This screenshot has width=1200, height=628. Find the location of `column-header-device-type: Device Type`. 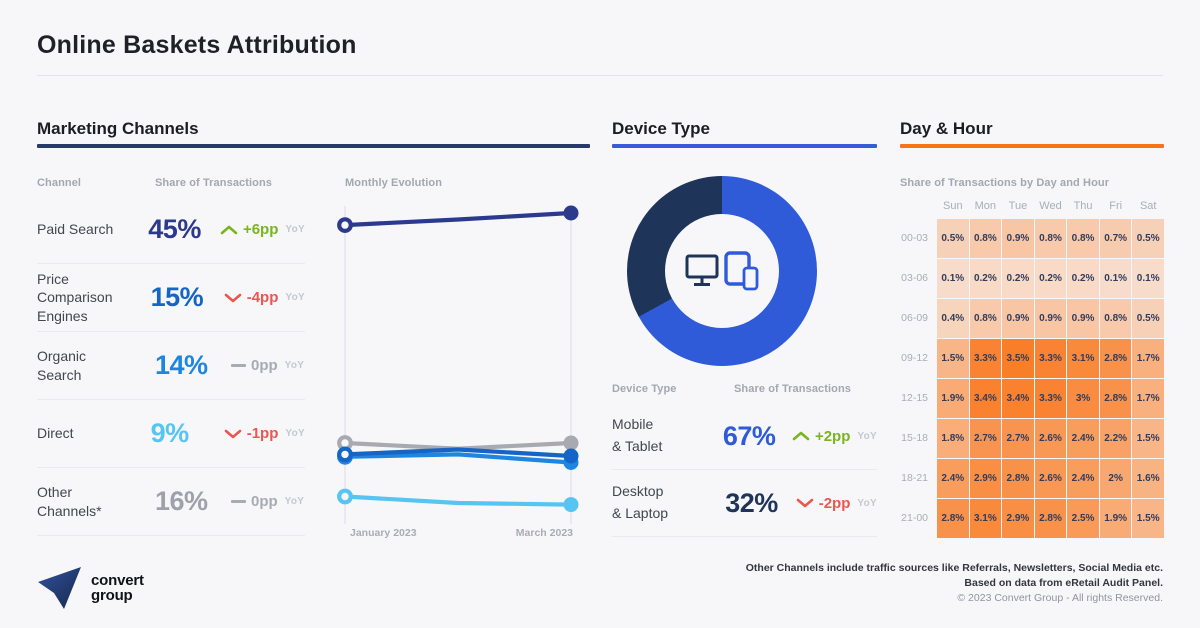

column-header-device-type: Device Type is located at coordinates (644, 389).